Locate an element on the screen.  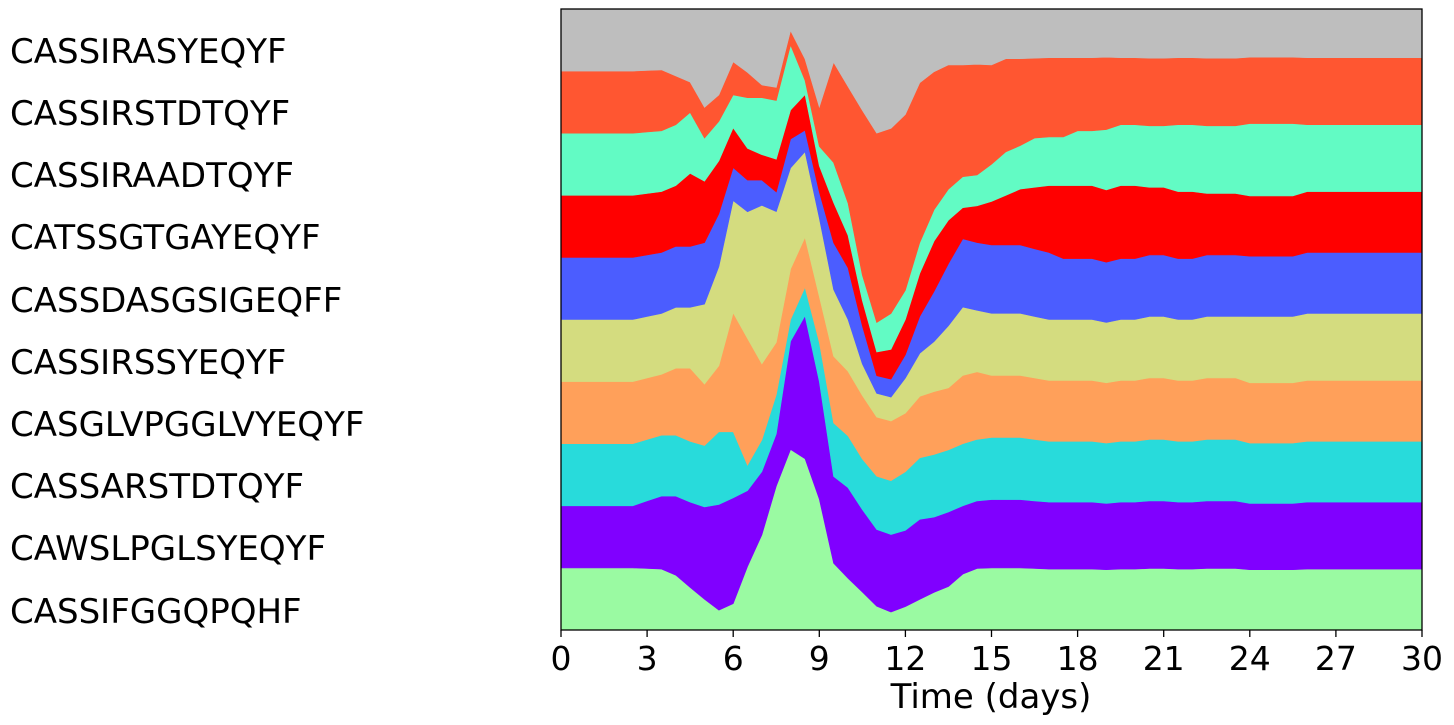
x-axis-ticks: 0 3 6 9 12 15 18 21 24 27 30 is located at coordinates (997, 654).